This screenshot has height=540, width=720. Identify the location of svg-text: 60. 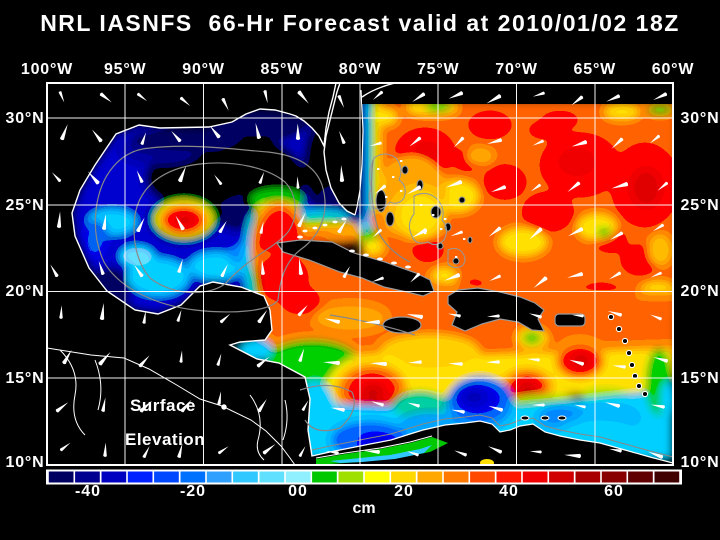
(614, 491).